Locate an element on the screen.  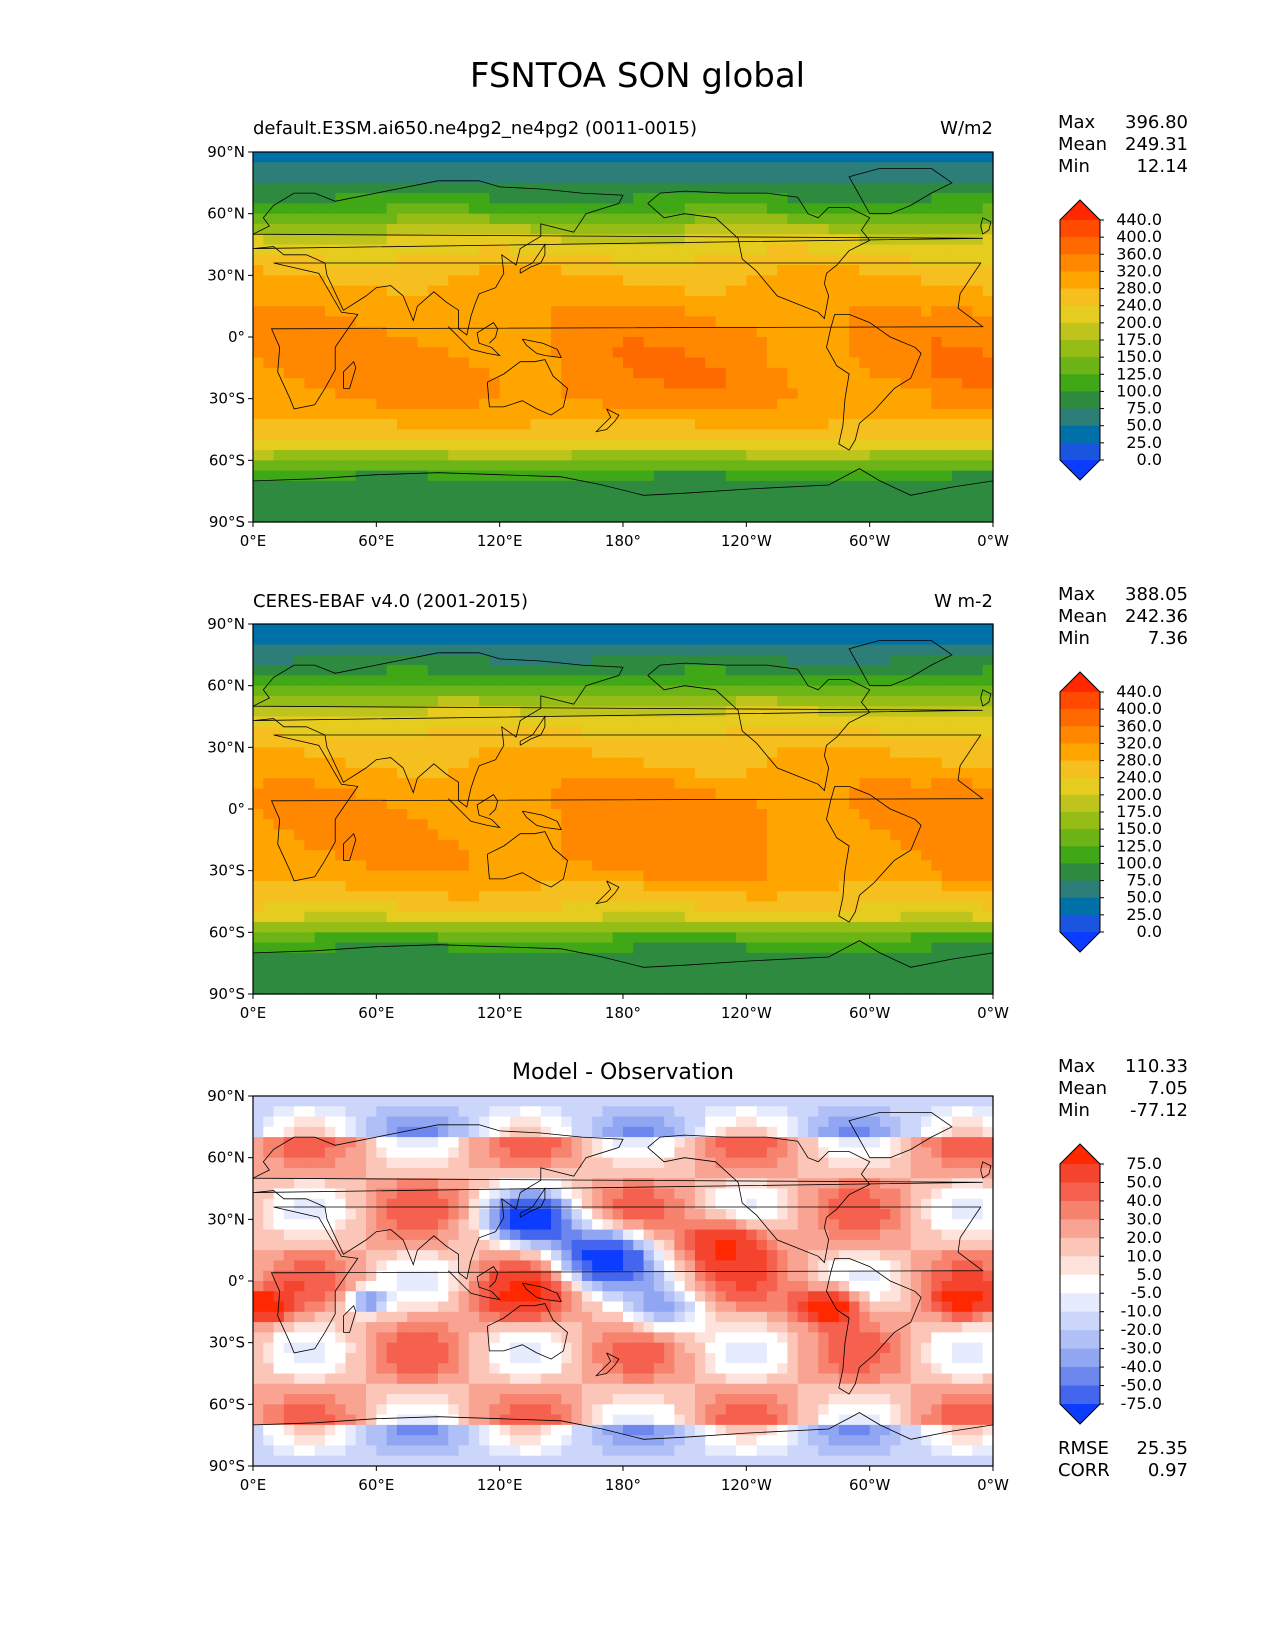
colorbar-top-extension is located at coordinates (1080, 210).